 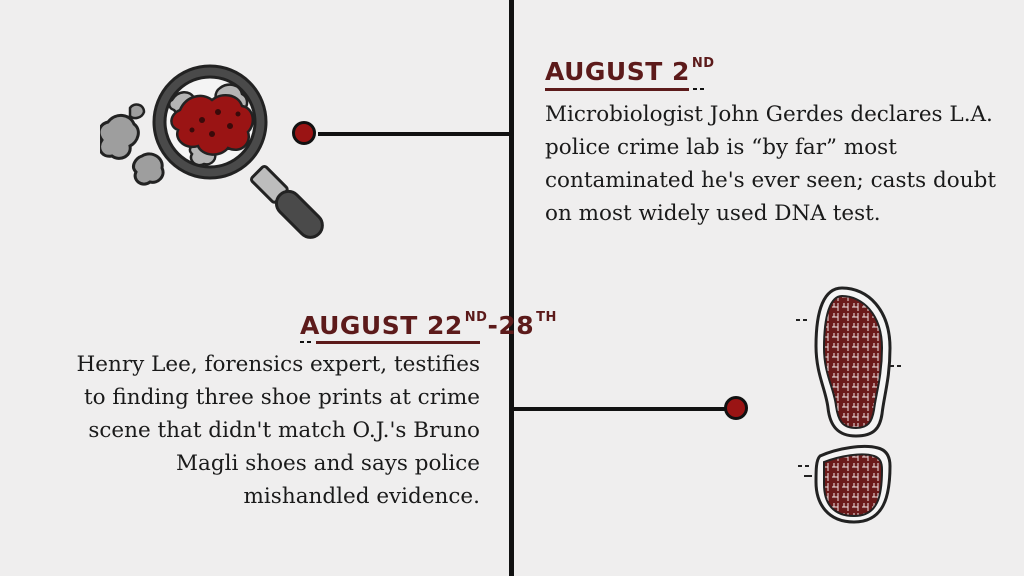 I want to click on event-2-line: Henry Lee, forensics expert, testifies, so click(x=260, y=364).